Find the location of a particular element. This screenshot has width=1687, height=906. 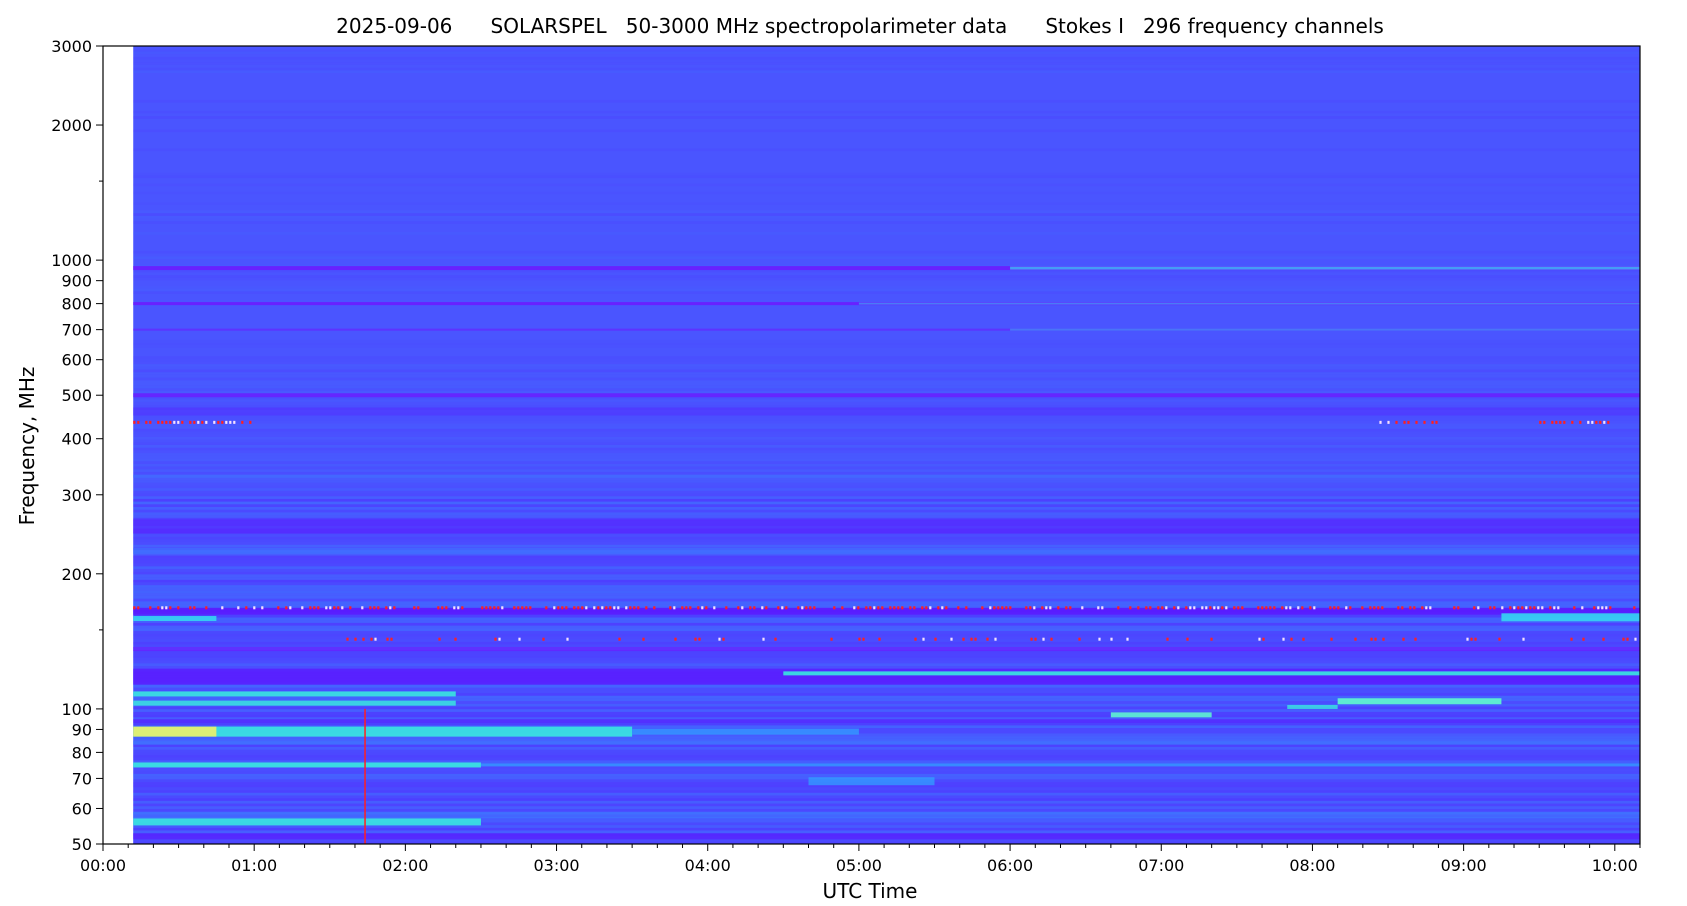

x-tick-label: 01:00 is located at coordinates (254, 865).